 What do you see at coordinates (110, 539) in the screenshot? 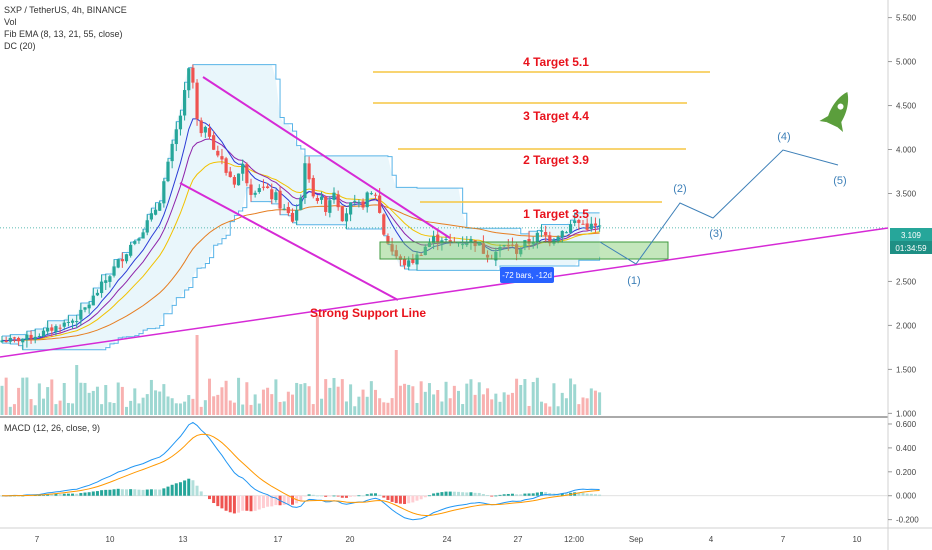
I see `time-tick-label: 10` at bounding box center [110, 539].